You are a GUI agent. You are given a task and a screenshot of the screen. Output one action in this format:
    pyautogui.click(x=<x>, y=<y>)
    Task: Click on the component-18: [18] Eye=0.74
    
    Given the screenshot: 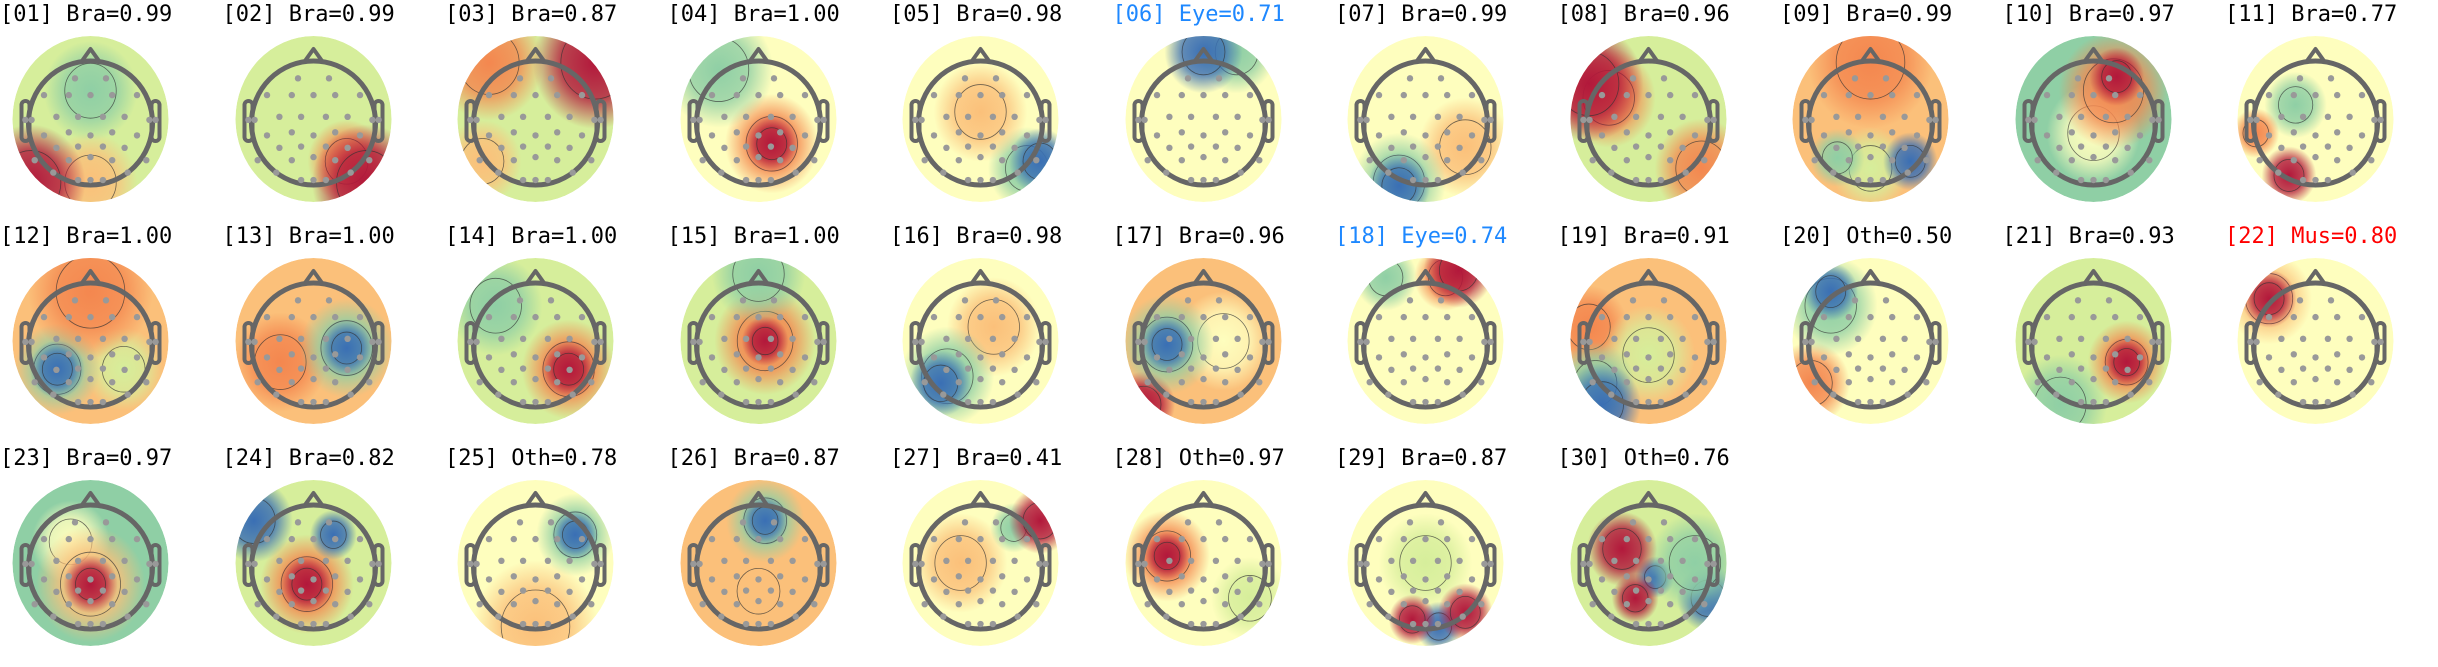 What is the action you would take?
    pyautogui.click(x=1447, y=333)
    